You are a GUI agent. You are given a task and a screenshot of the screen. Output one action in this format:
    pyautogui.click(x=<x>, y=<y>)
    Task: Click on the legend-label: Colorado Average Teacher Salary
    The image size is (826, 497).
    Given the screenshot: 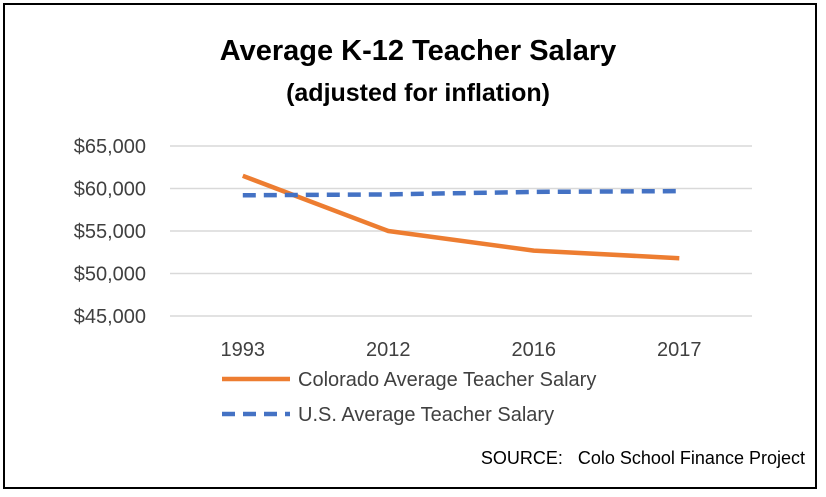 What is the action you would take?
    pyautogui.click(x=447, y=380)
    